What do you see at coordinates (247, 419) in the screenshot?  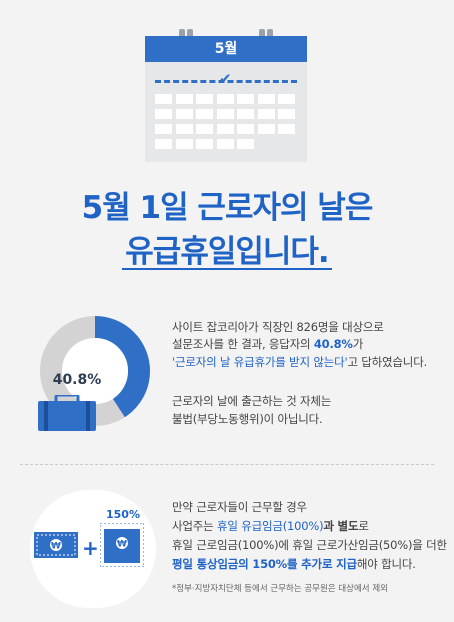 I see `legal-text-line2: 불법(부당노동행위)이 아닙니다.` at bounding box center [247, 419].